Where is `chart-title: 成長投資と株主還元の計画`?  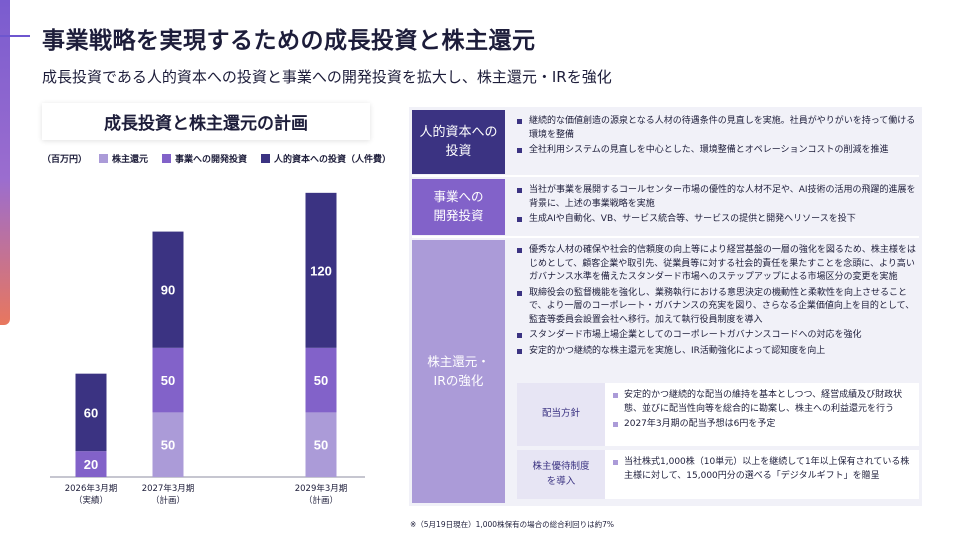 chart-title: 成長投資と株主還元の計画 is located at coordinates (206, 121).